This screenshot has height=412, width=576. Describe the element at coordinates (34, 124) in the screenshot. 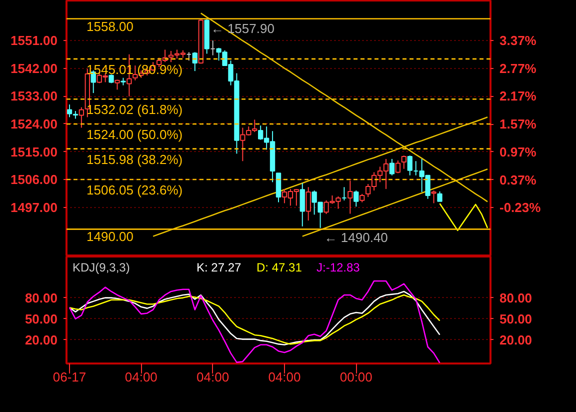

I see `y-tick-label: 1524.00` at that location.